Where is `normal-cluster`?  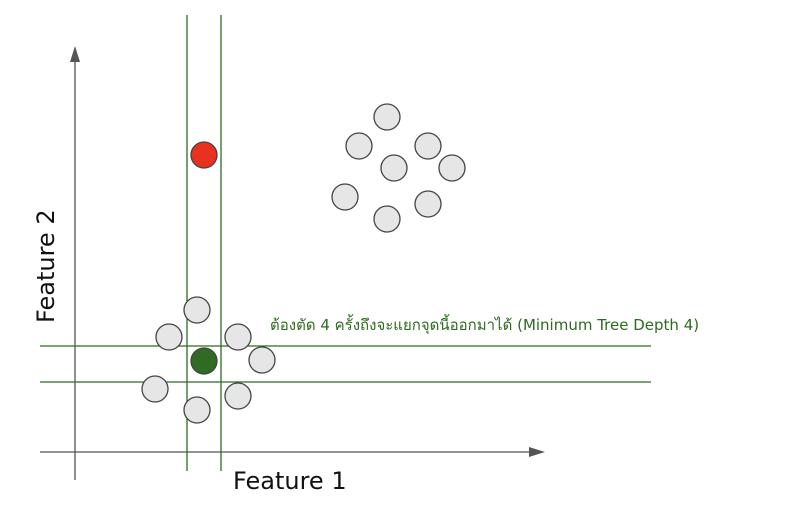 normal-cluster is located at coordinates (208, 360).